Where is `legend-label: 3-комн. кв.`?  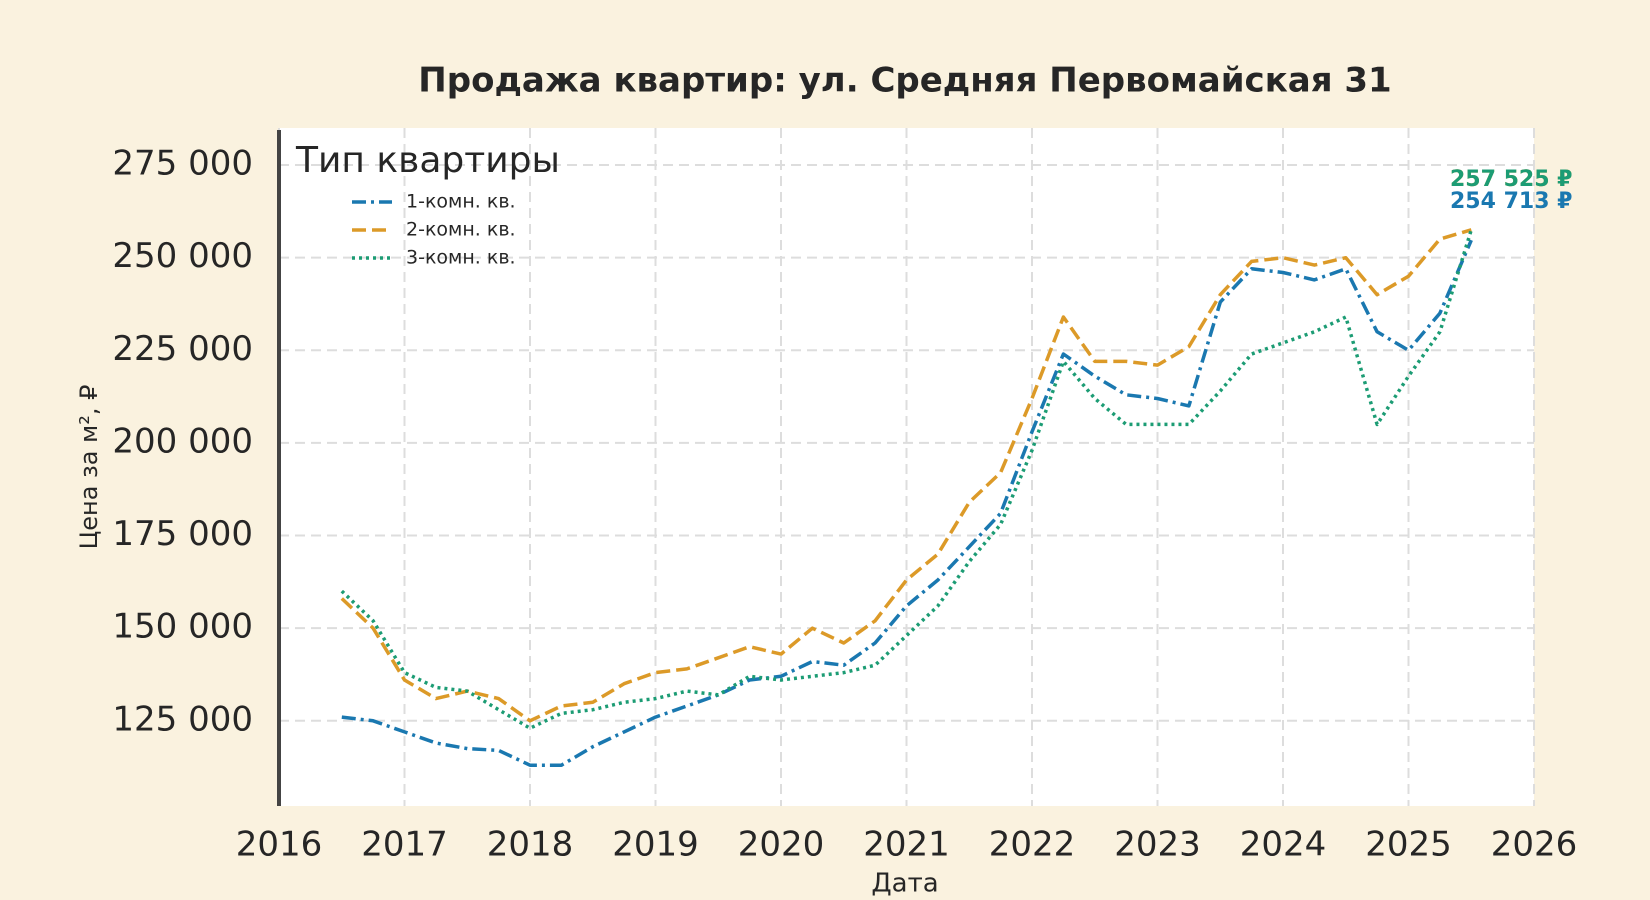
legend-label: 3-комн. кв. is located at coordinates (461, 258).